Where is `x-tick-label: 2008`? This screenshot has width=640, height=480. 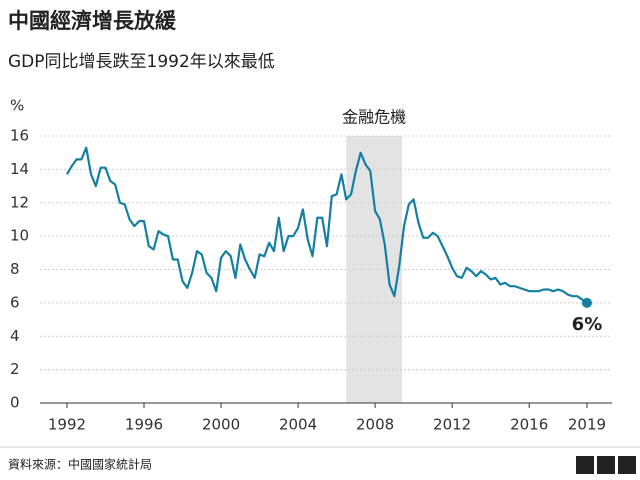 x-tick-label: 2008 is located at coordinates (375, 425).